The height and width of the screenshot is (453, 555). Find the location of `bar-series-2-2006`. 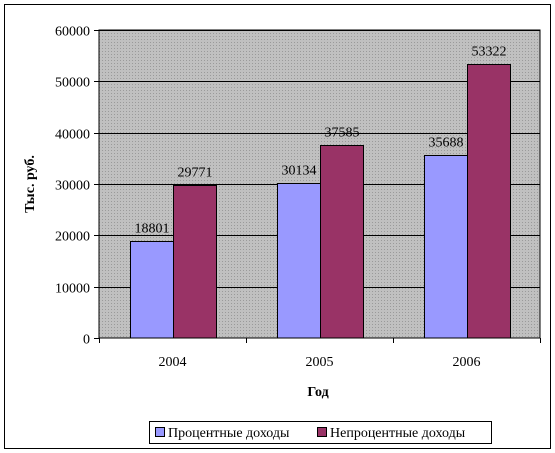

bar-series-2-2006 is located at coordinates (489, 201).